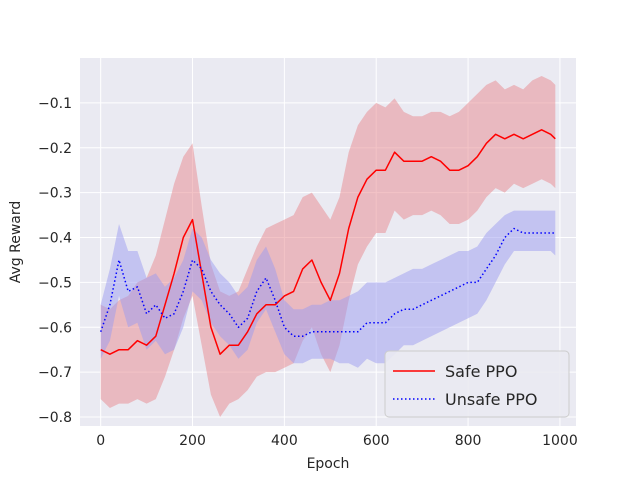  I want to click on x-tick-label: 200, so click(192, 441).